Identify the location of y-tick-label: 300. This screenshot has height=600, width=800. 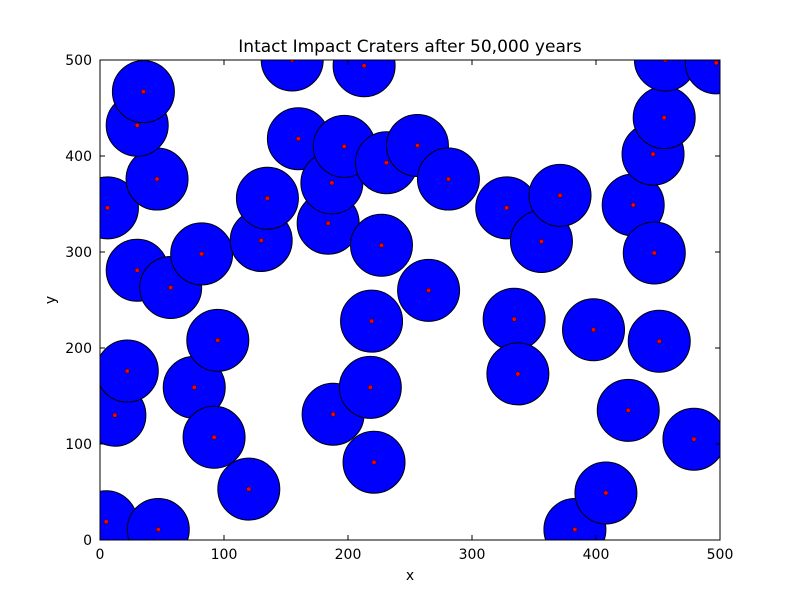
(78, 253).